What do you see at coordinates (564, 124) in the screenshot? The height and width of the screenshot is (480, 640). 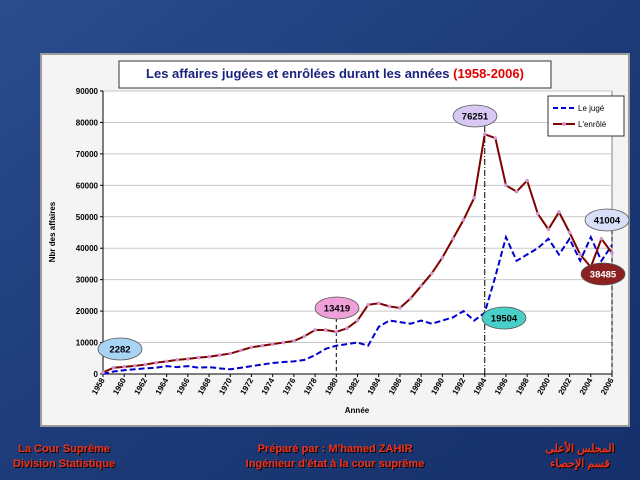 I see `legend-marker` at bounding box center [564, 124].